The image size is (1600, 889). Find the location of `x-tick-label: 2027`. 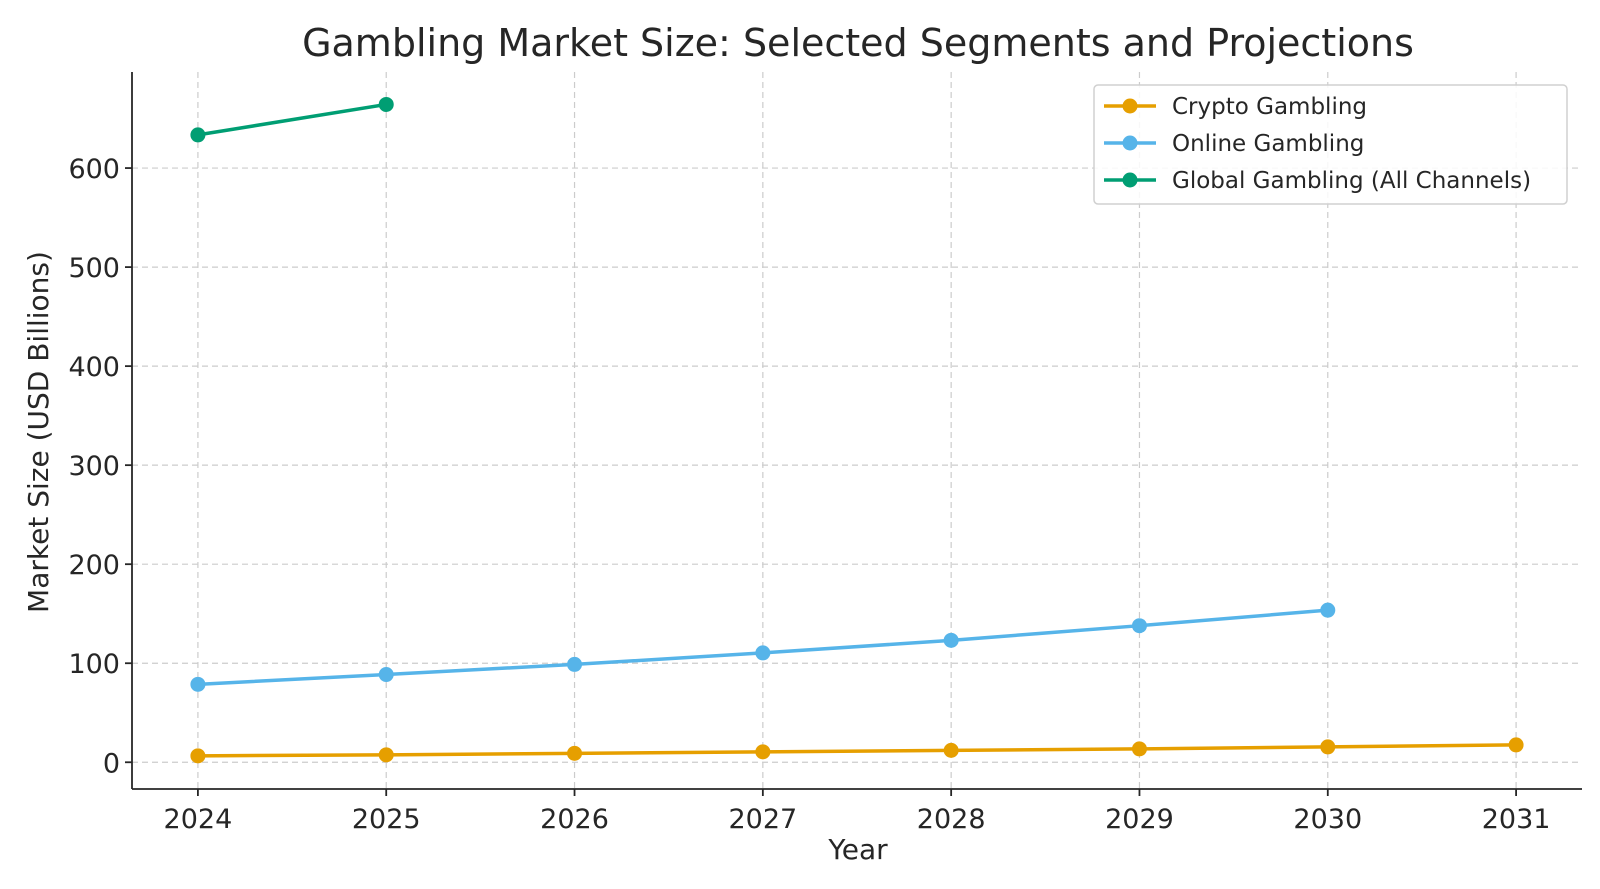

x-tick-label: 2027 is located at coordinates (762, 819).